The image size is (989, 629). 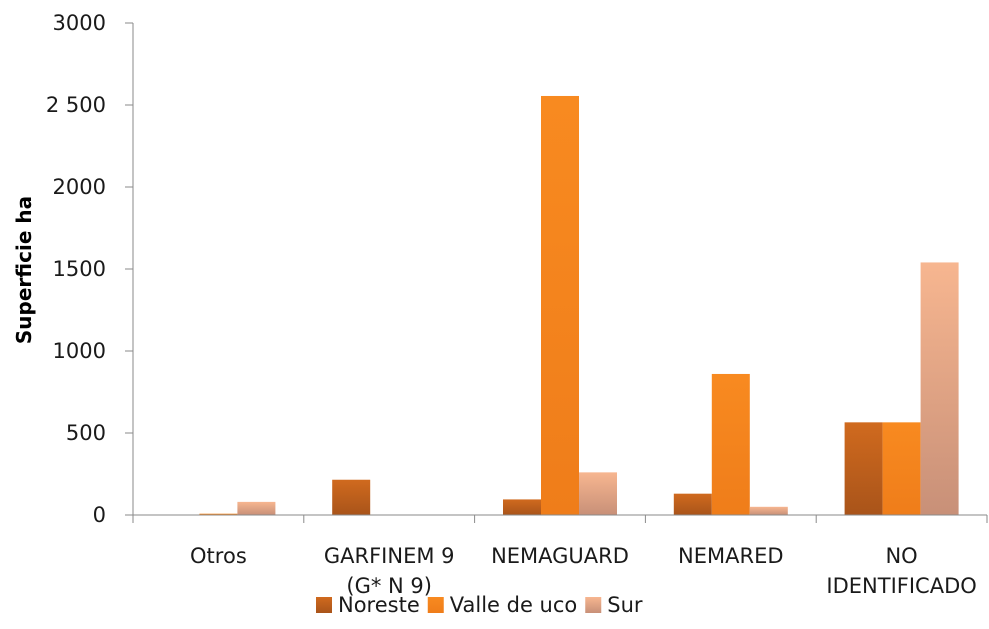 What do you see at coordinates (625, 605) in the screenshot?
I see `legend-label: Sur` at bounding box center [625, 605].